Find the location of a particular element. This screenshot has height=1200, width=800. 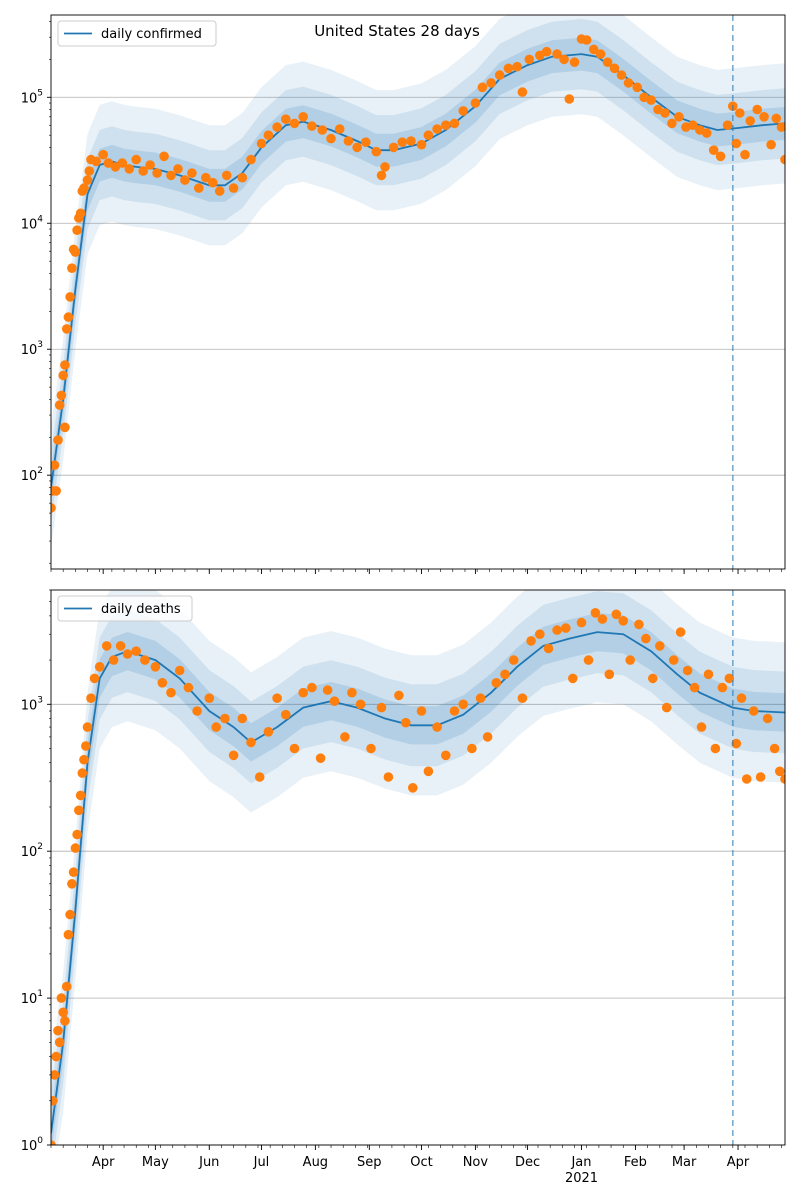

x-tick-label: Jul is located at coordinates (261, 1162).